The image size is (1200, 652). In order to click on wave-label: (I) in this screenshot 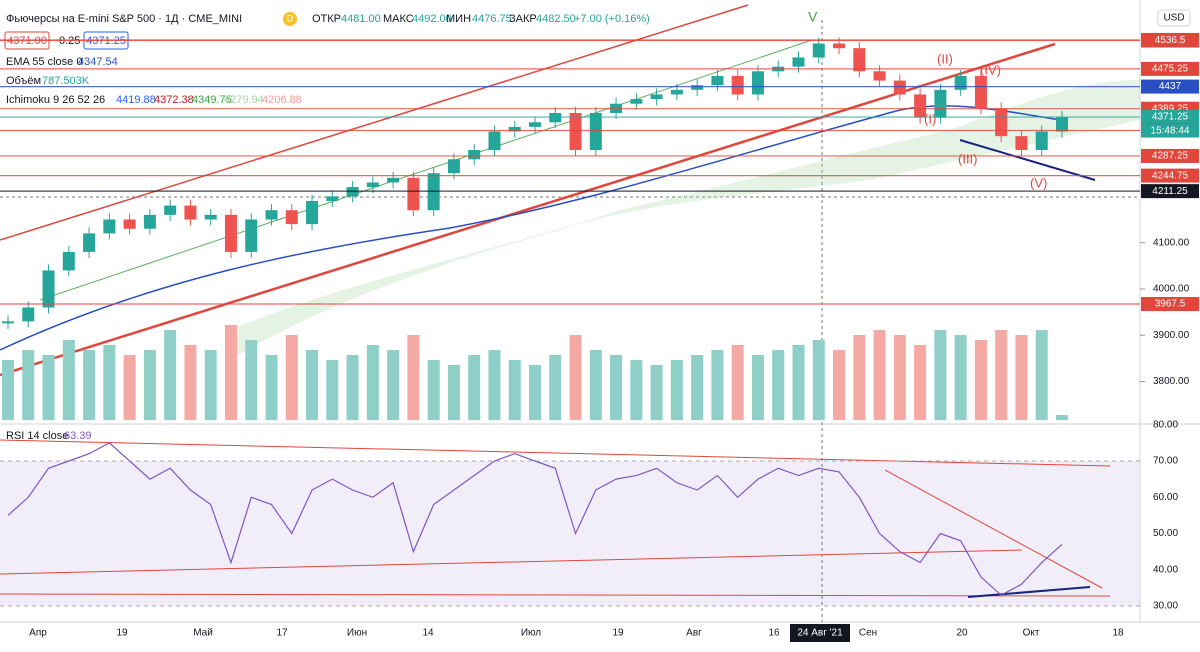, I will do `click(930, 118)`.